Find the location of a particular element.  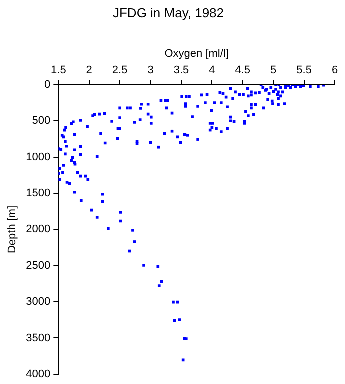

x-tick-label: 2 is located at coordinates (89, 70).